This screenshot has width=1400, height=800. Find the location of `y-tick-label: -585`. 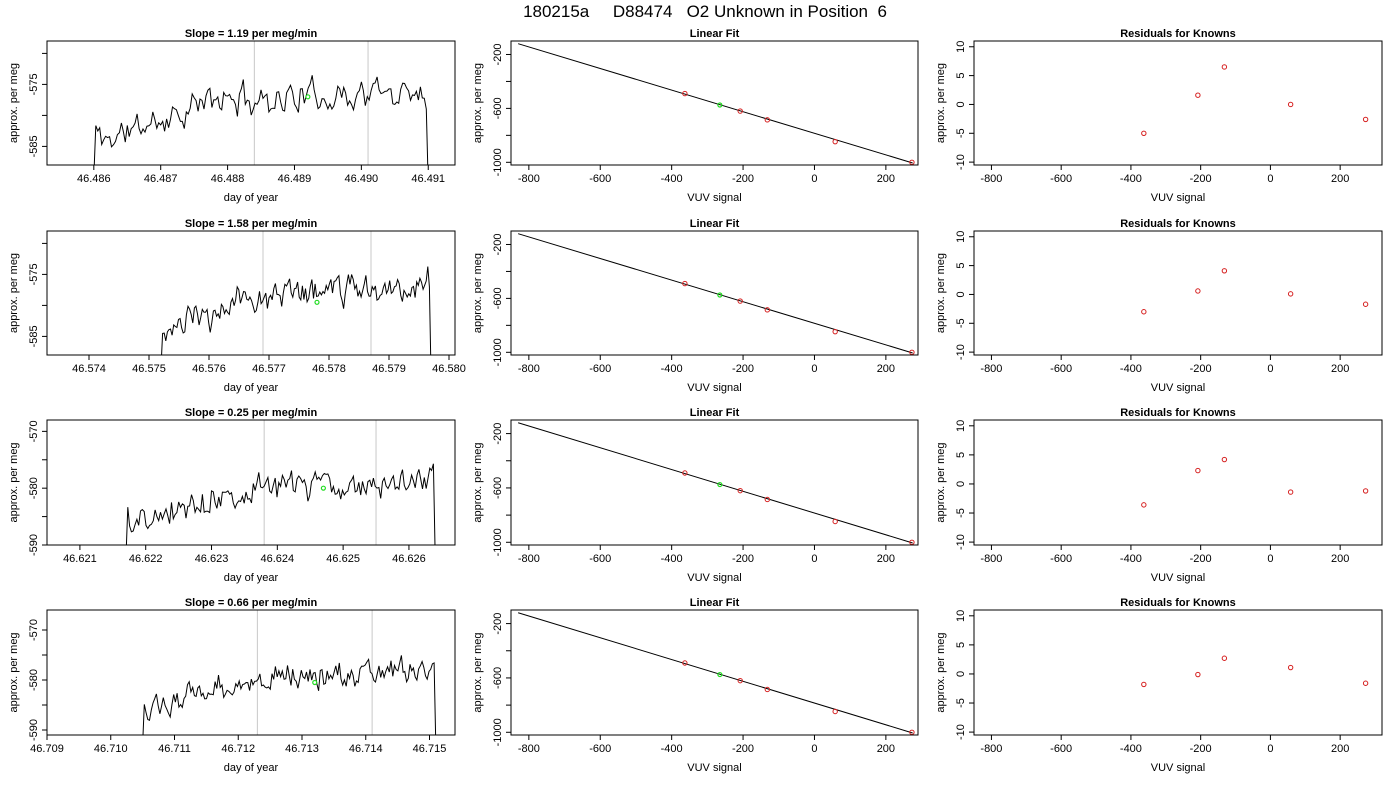

y-tick-label: -585 is located at coordinates (34, 146).